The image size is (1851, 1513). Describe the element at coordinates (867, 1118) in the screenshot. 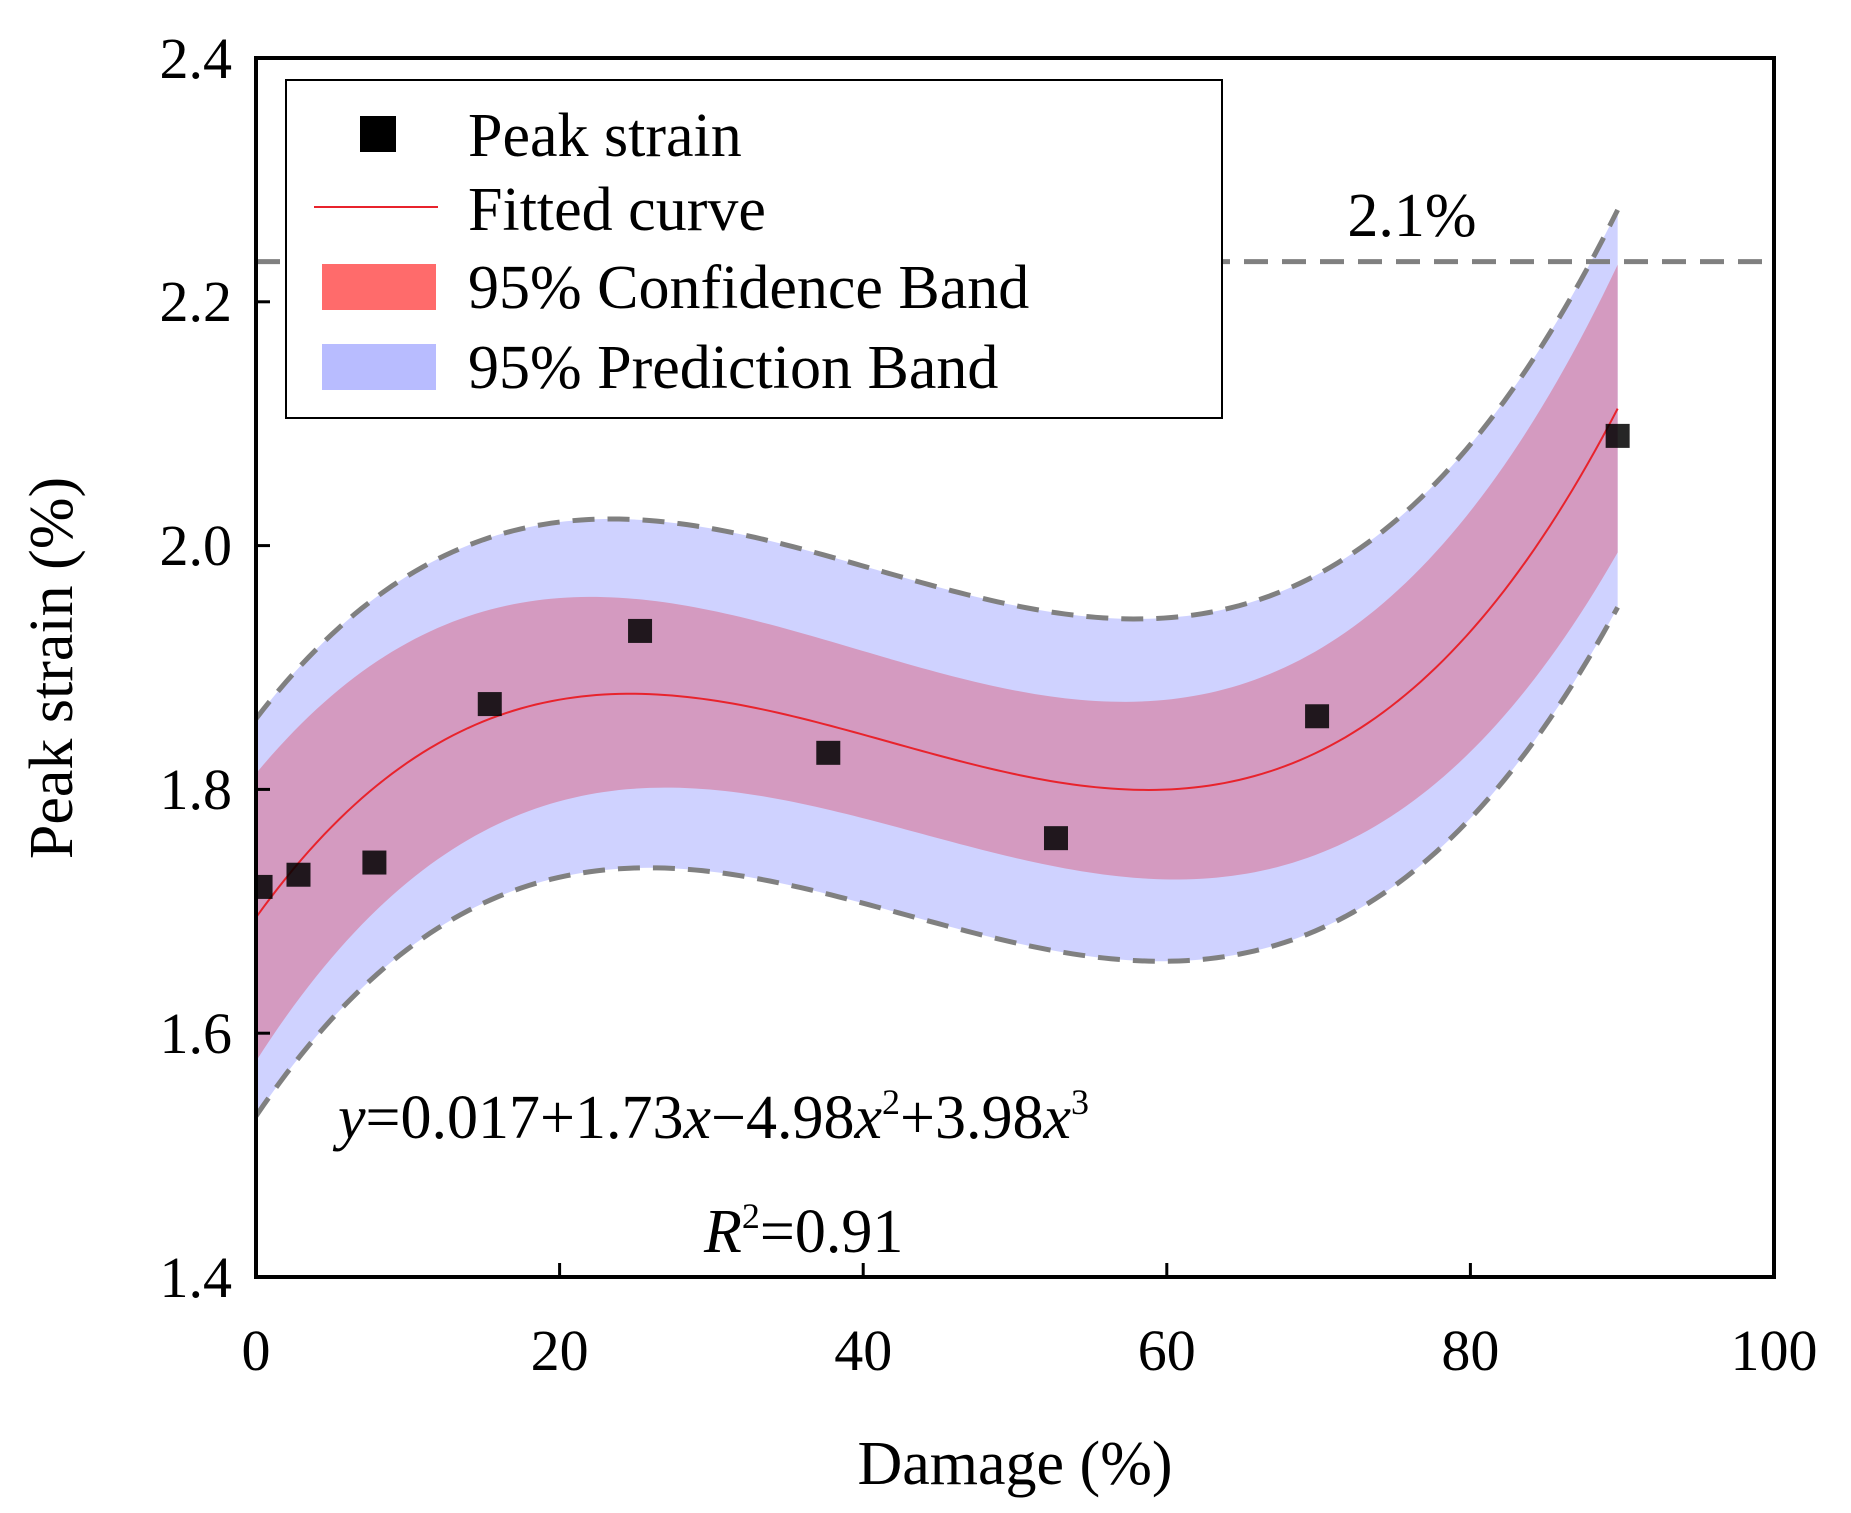

I see `equation-x-var-2: x` at that location.